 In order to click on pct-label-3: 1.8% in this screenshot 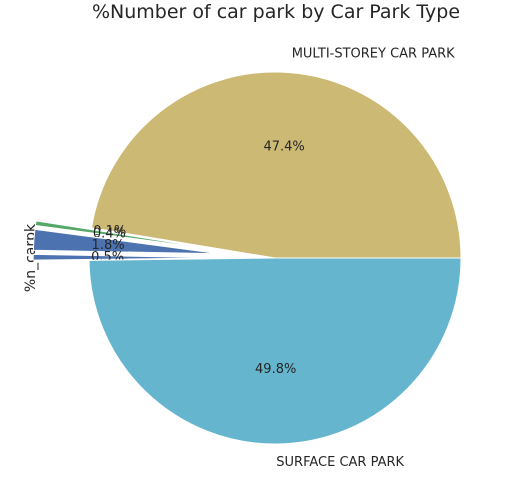, I will do `click(108, 245)`.